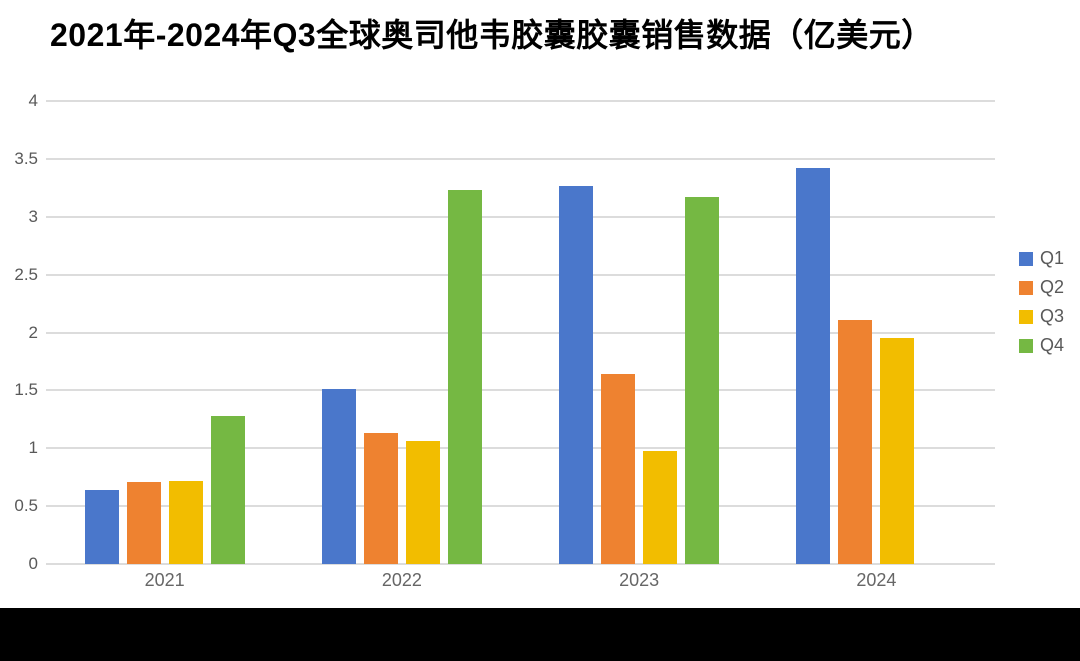 The image size is (1080, 661). I want to click on x-axis-label-2022: 2022, so click(401, 580).